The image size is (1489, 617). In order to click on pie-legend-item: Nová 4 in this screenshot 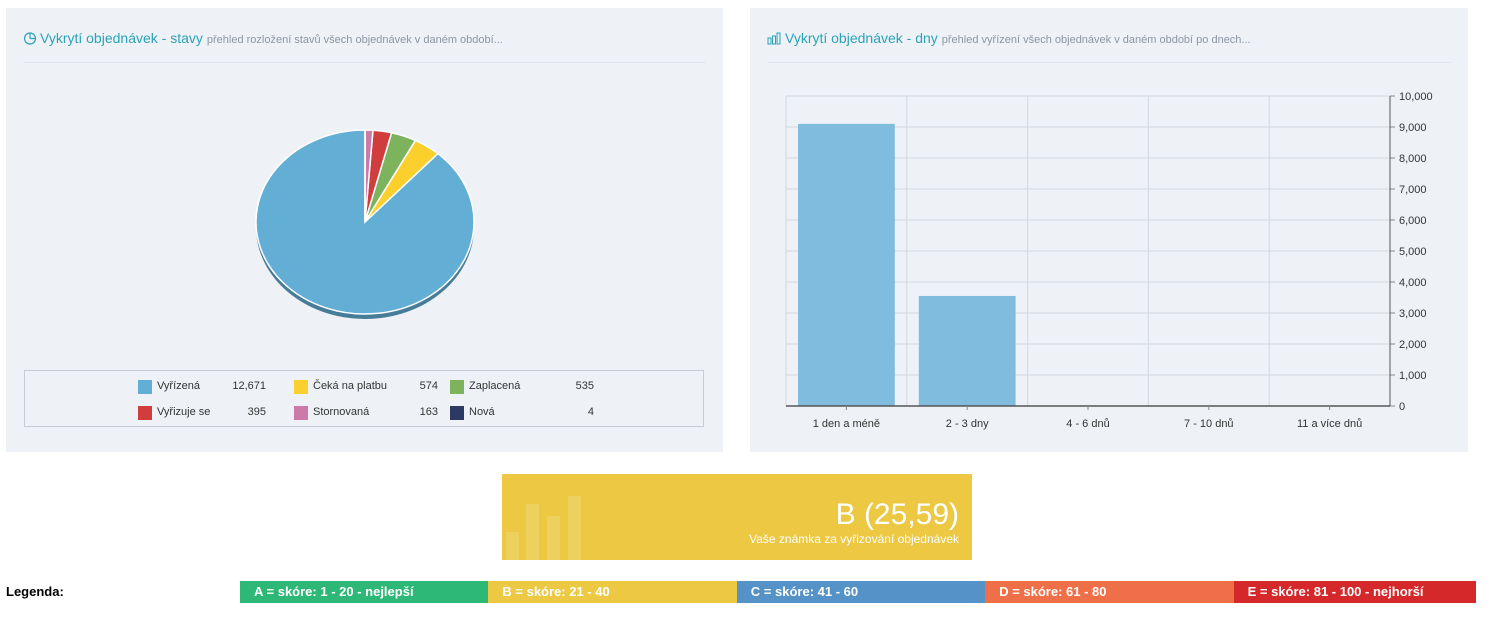, I will do `click(522, 413)`.